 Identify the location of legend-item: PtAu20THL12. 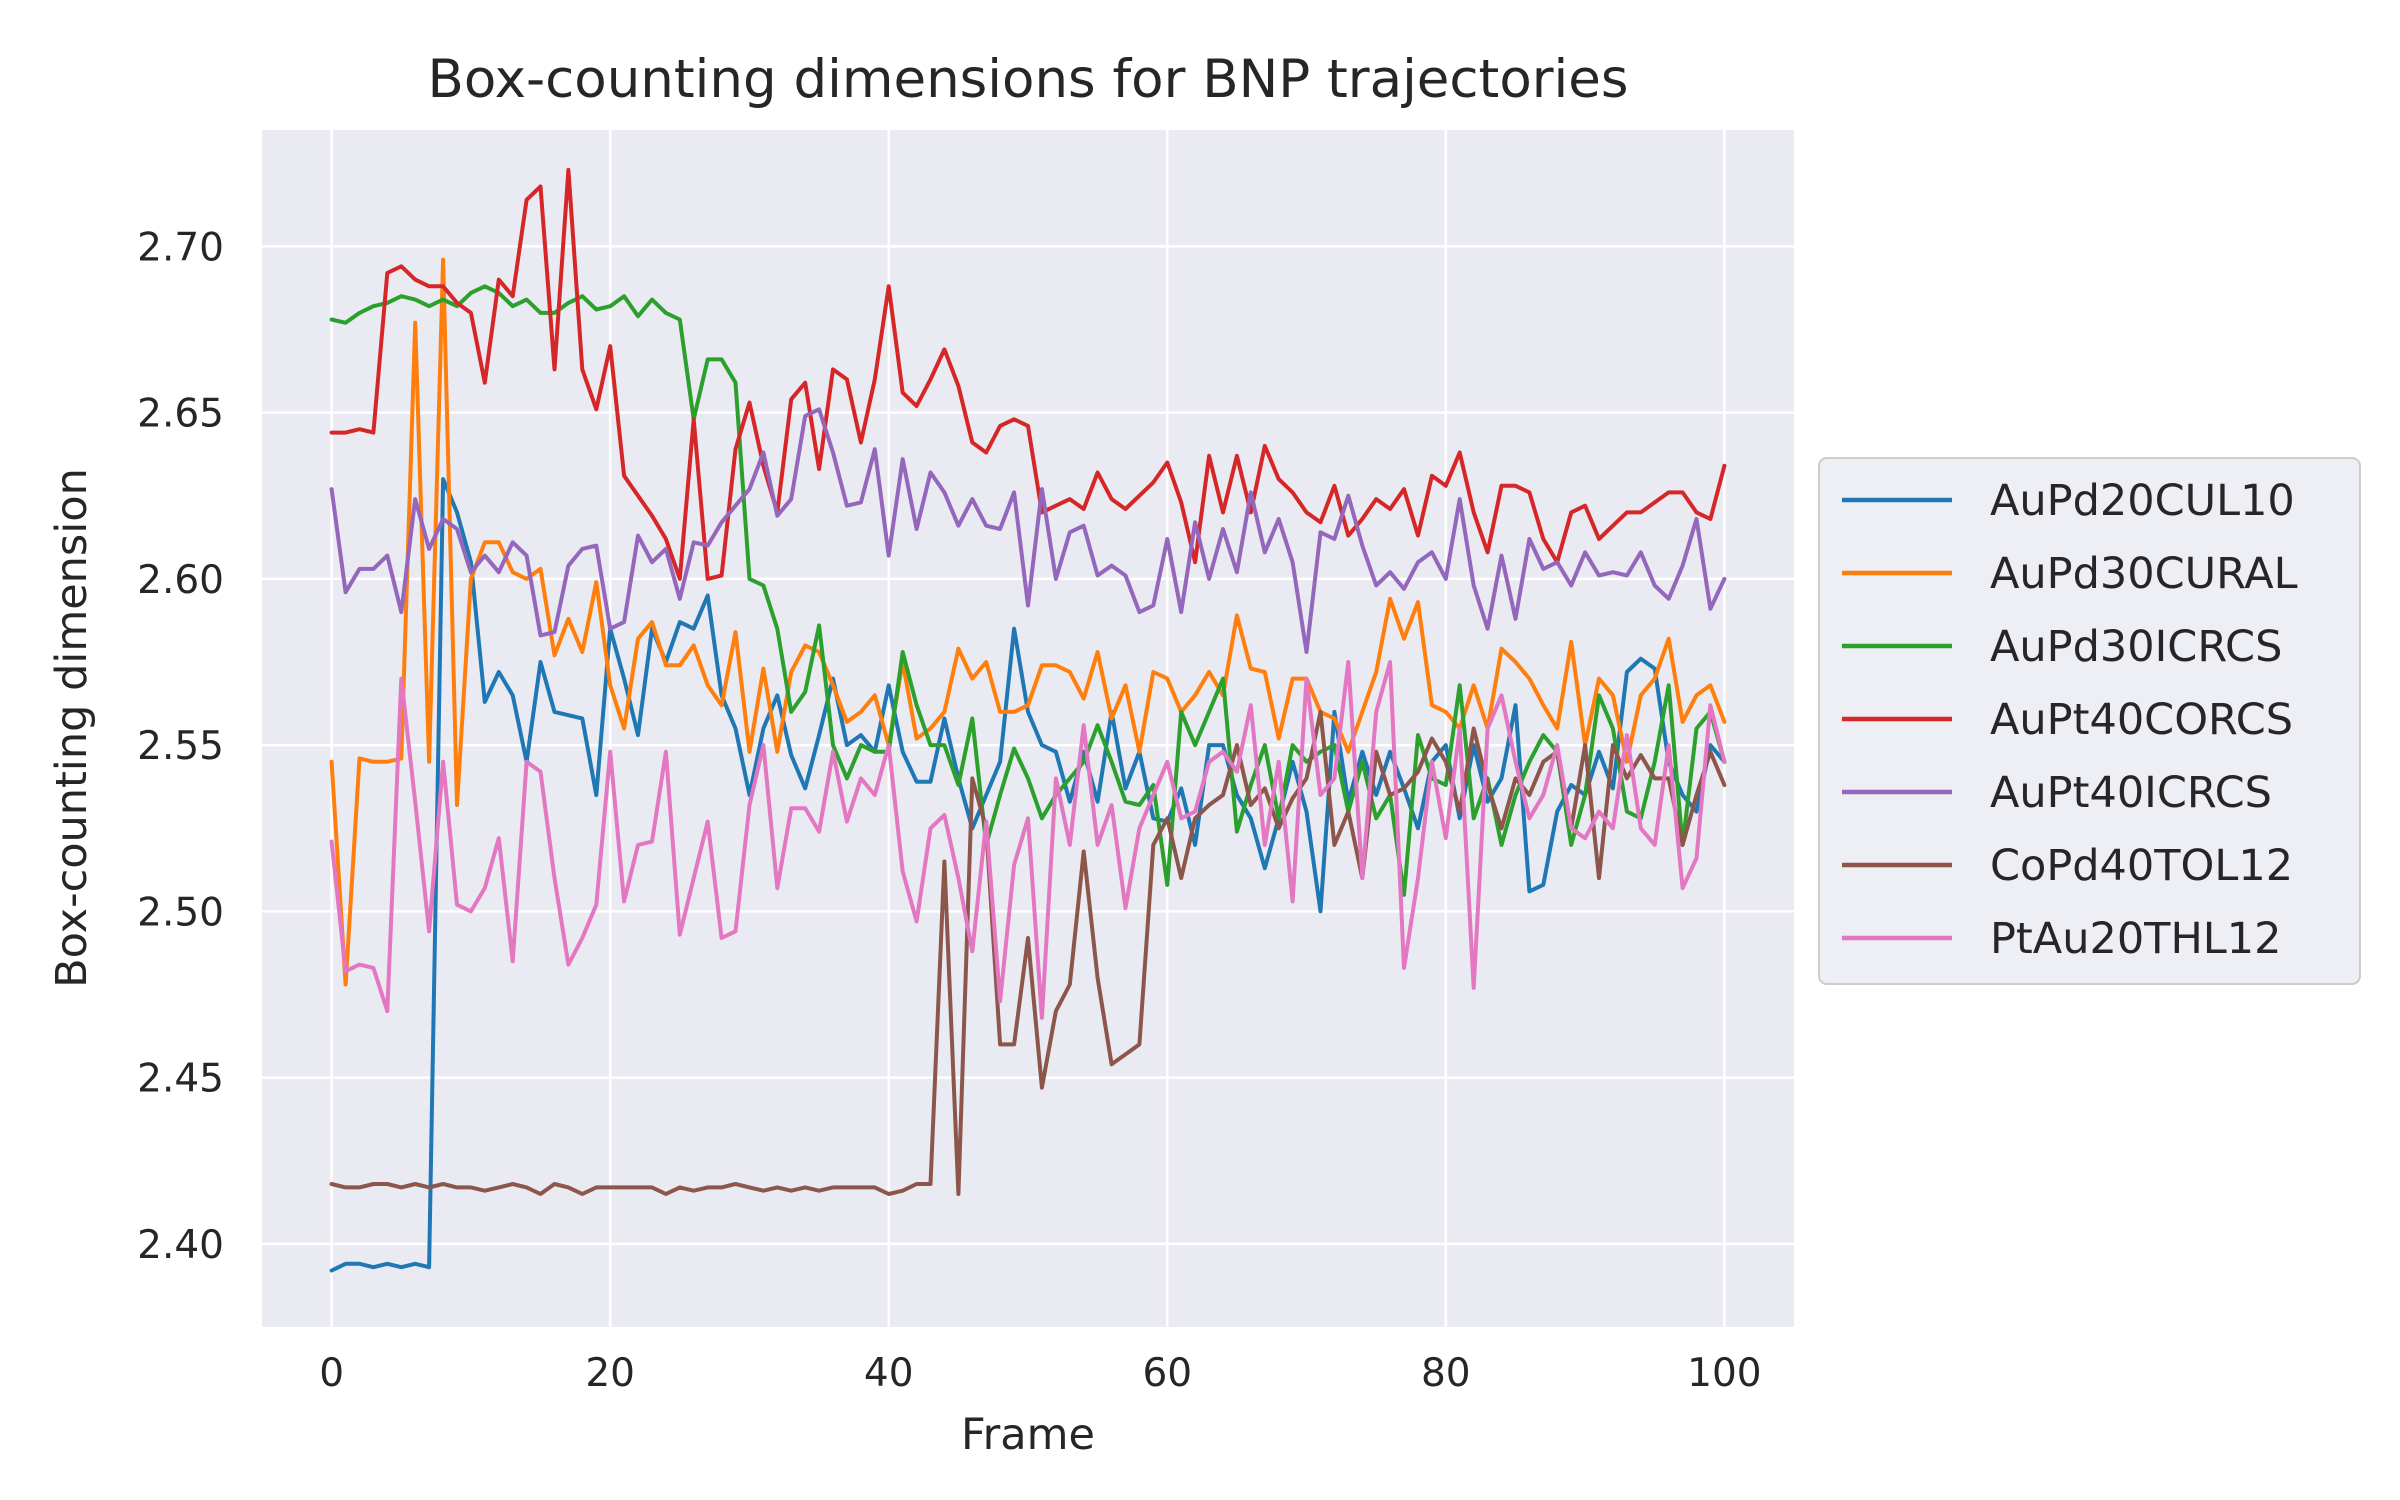
(2061, 939).